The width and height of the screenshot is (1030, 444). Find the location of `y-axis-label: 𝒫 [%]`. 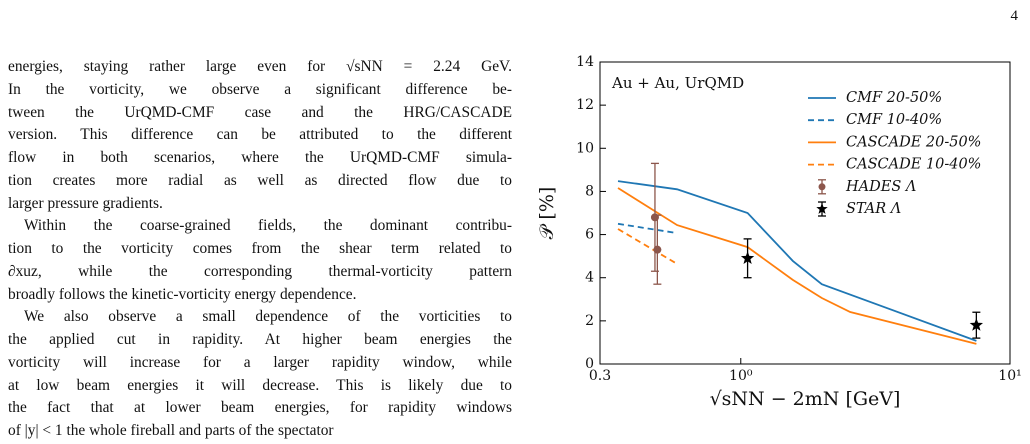

y-axis-label: 𝒫 [%] is located at coordinates (547, 213).